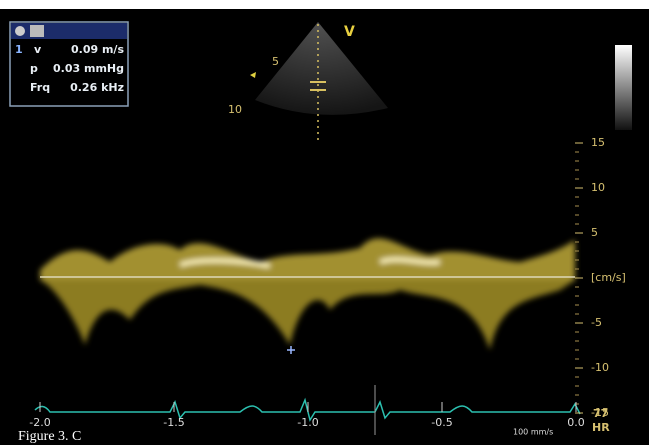 This screenshot has width=649, height=445. I want to click on scale-label: 10, so click(598, 187).